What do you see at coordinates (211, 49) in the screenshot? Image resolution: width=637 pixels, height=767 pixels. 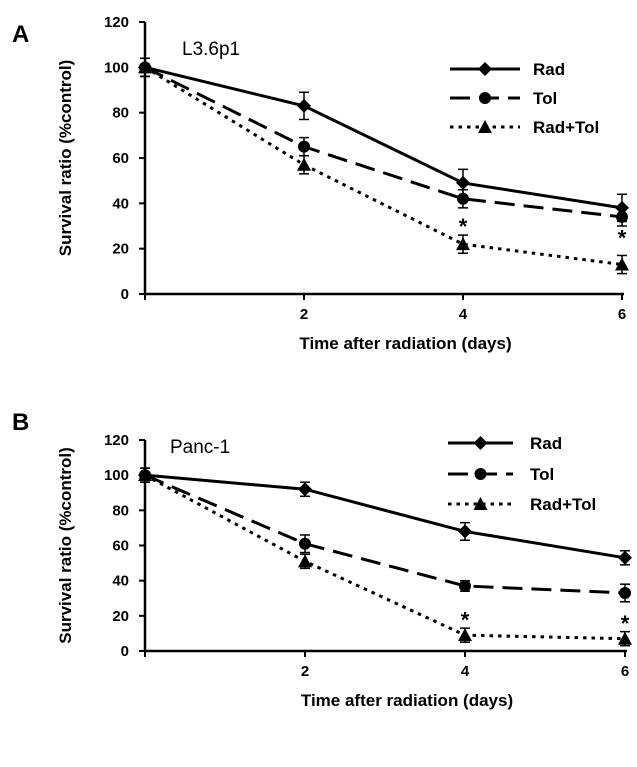 I see `cell-line-label: L3.6p1` at bounding box center [211, 49].